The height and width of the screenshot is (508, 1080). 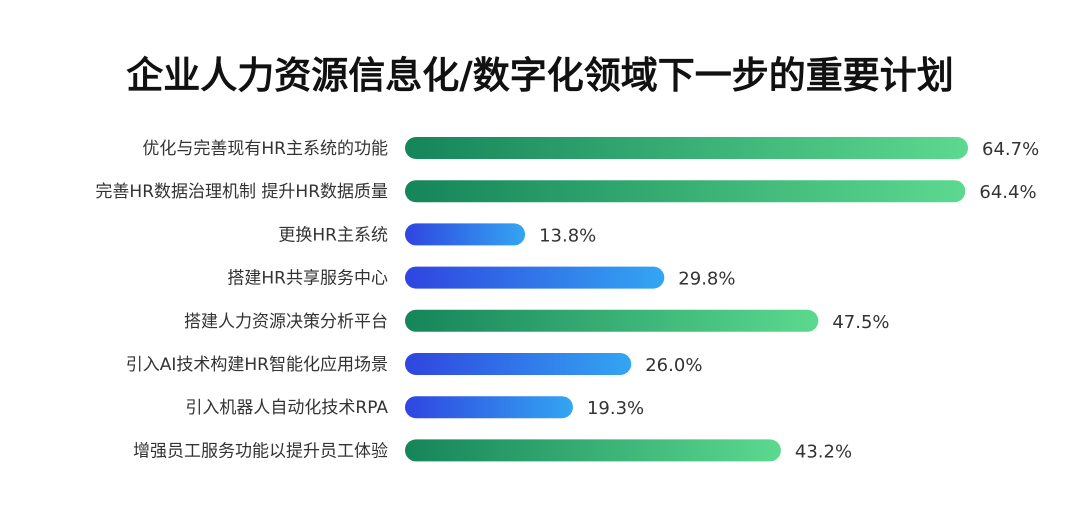 What do you see at coordinates (1010, 149) in the screenshot?
I see `value-label: 64.7%` at bounding box center [1010, 149].